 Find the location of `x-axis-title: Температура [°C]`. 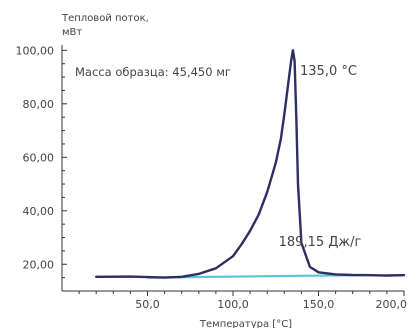

x-axis-title: Температура [°C] is located at coordinates (245, 323).